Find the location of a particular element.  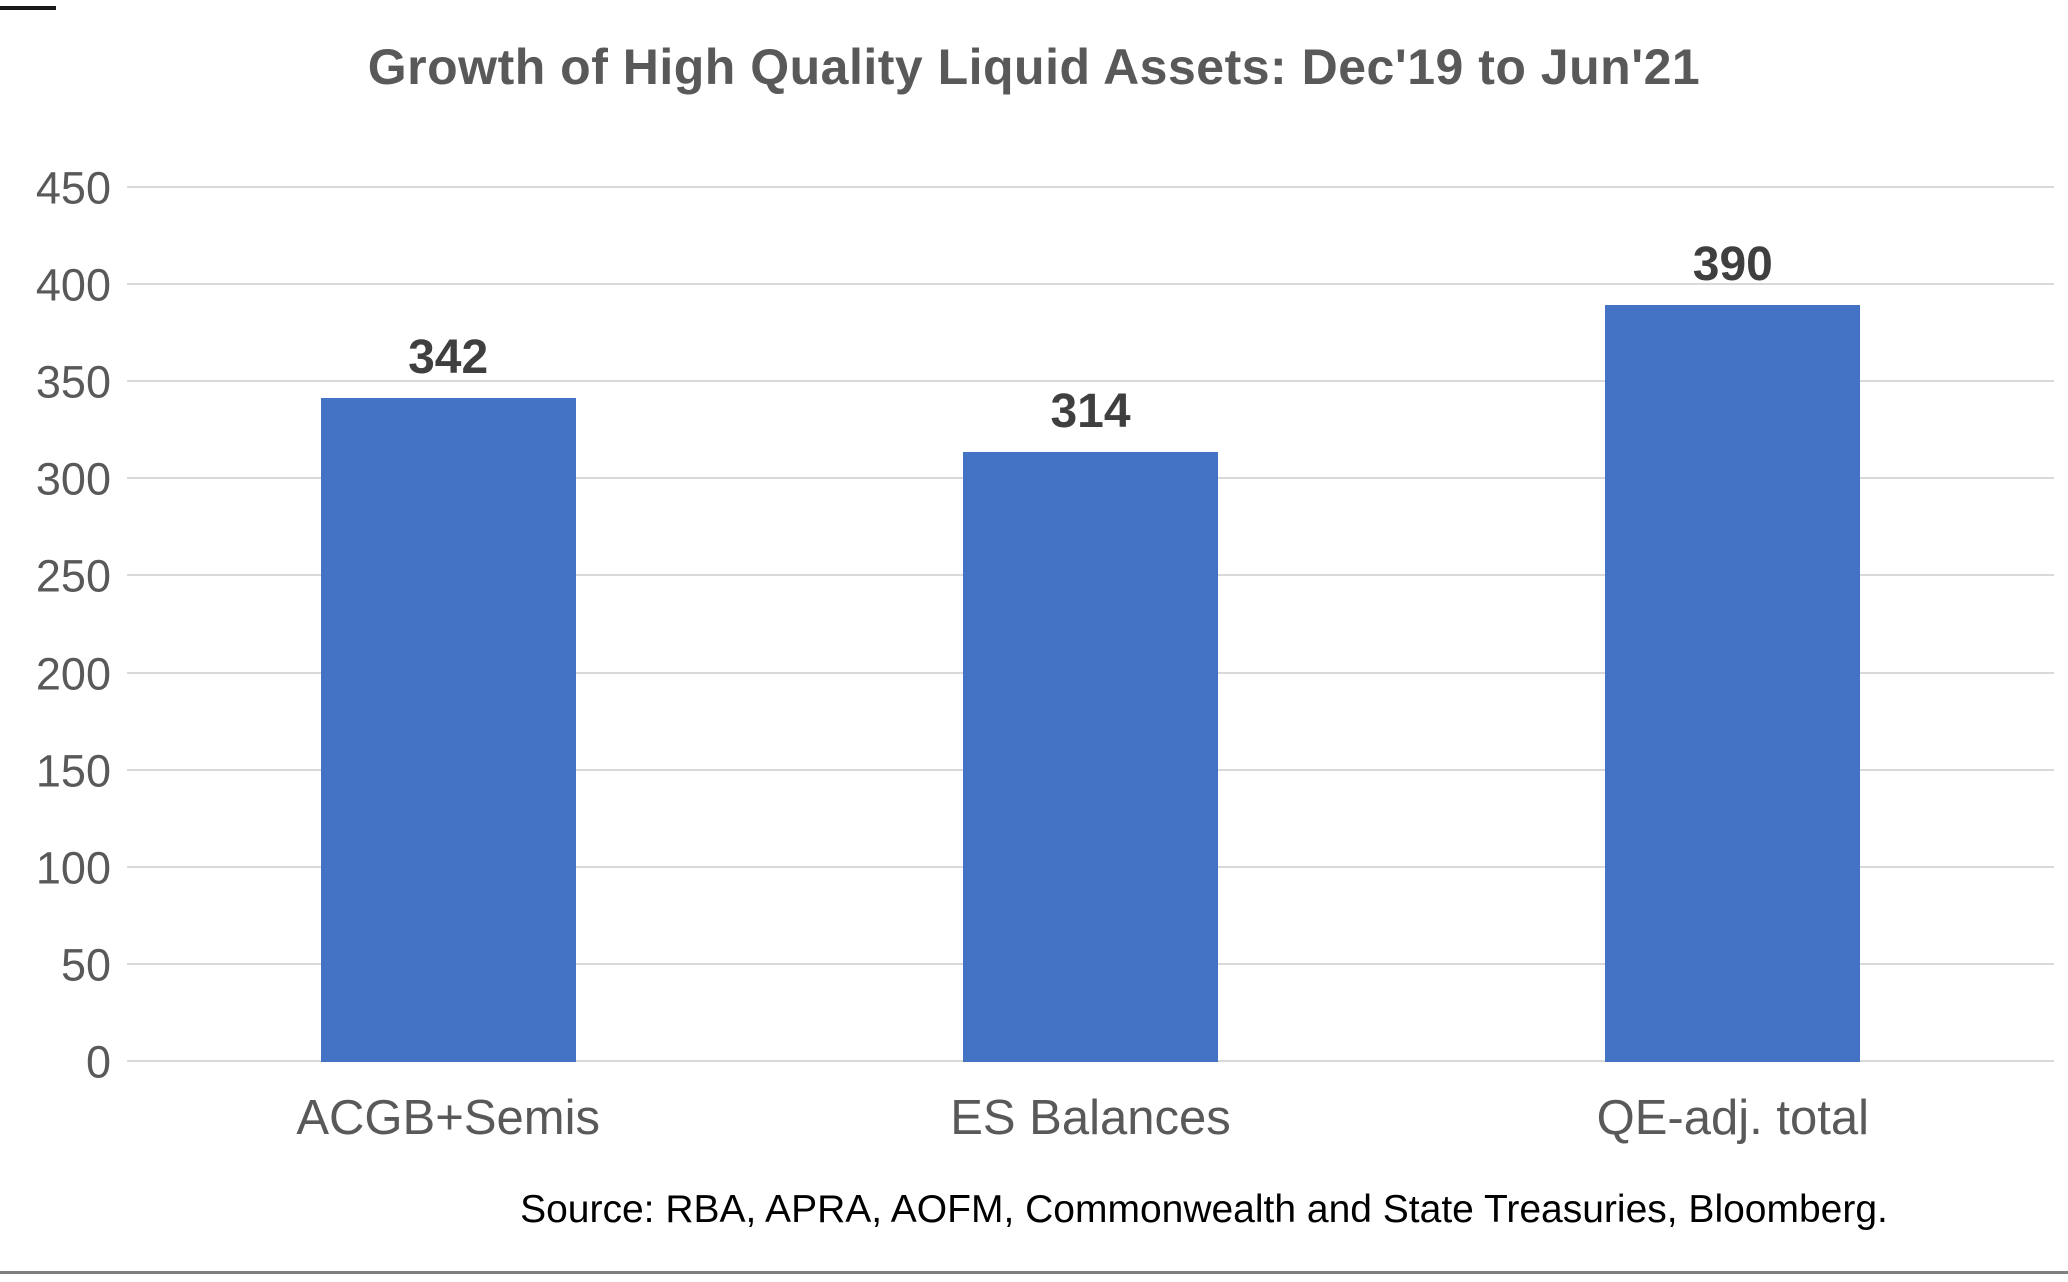

x-category-label: ACGB+Semis is located at coordinates (448, 1118).